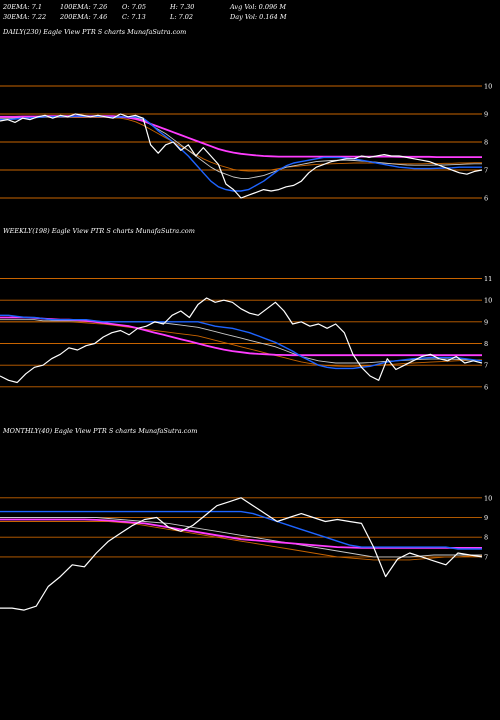  I want to click on daily-ema-short-line, so click(241, 153).